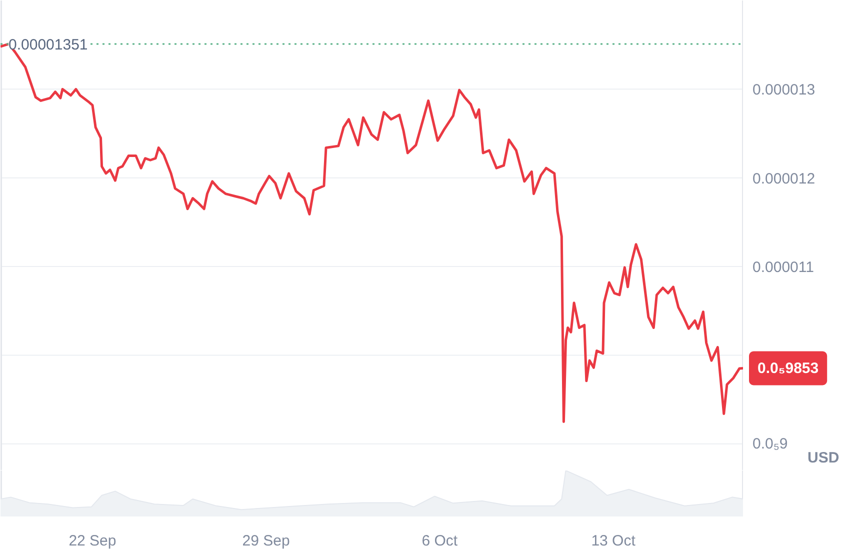 The width and height of the screenshot is (859, 552). I want to click on x-tick-label: 13 Oct, so click(613, 541).